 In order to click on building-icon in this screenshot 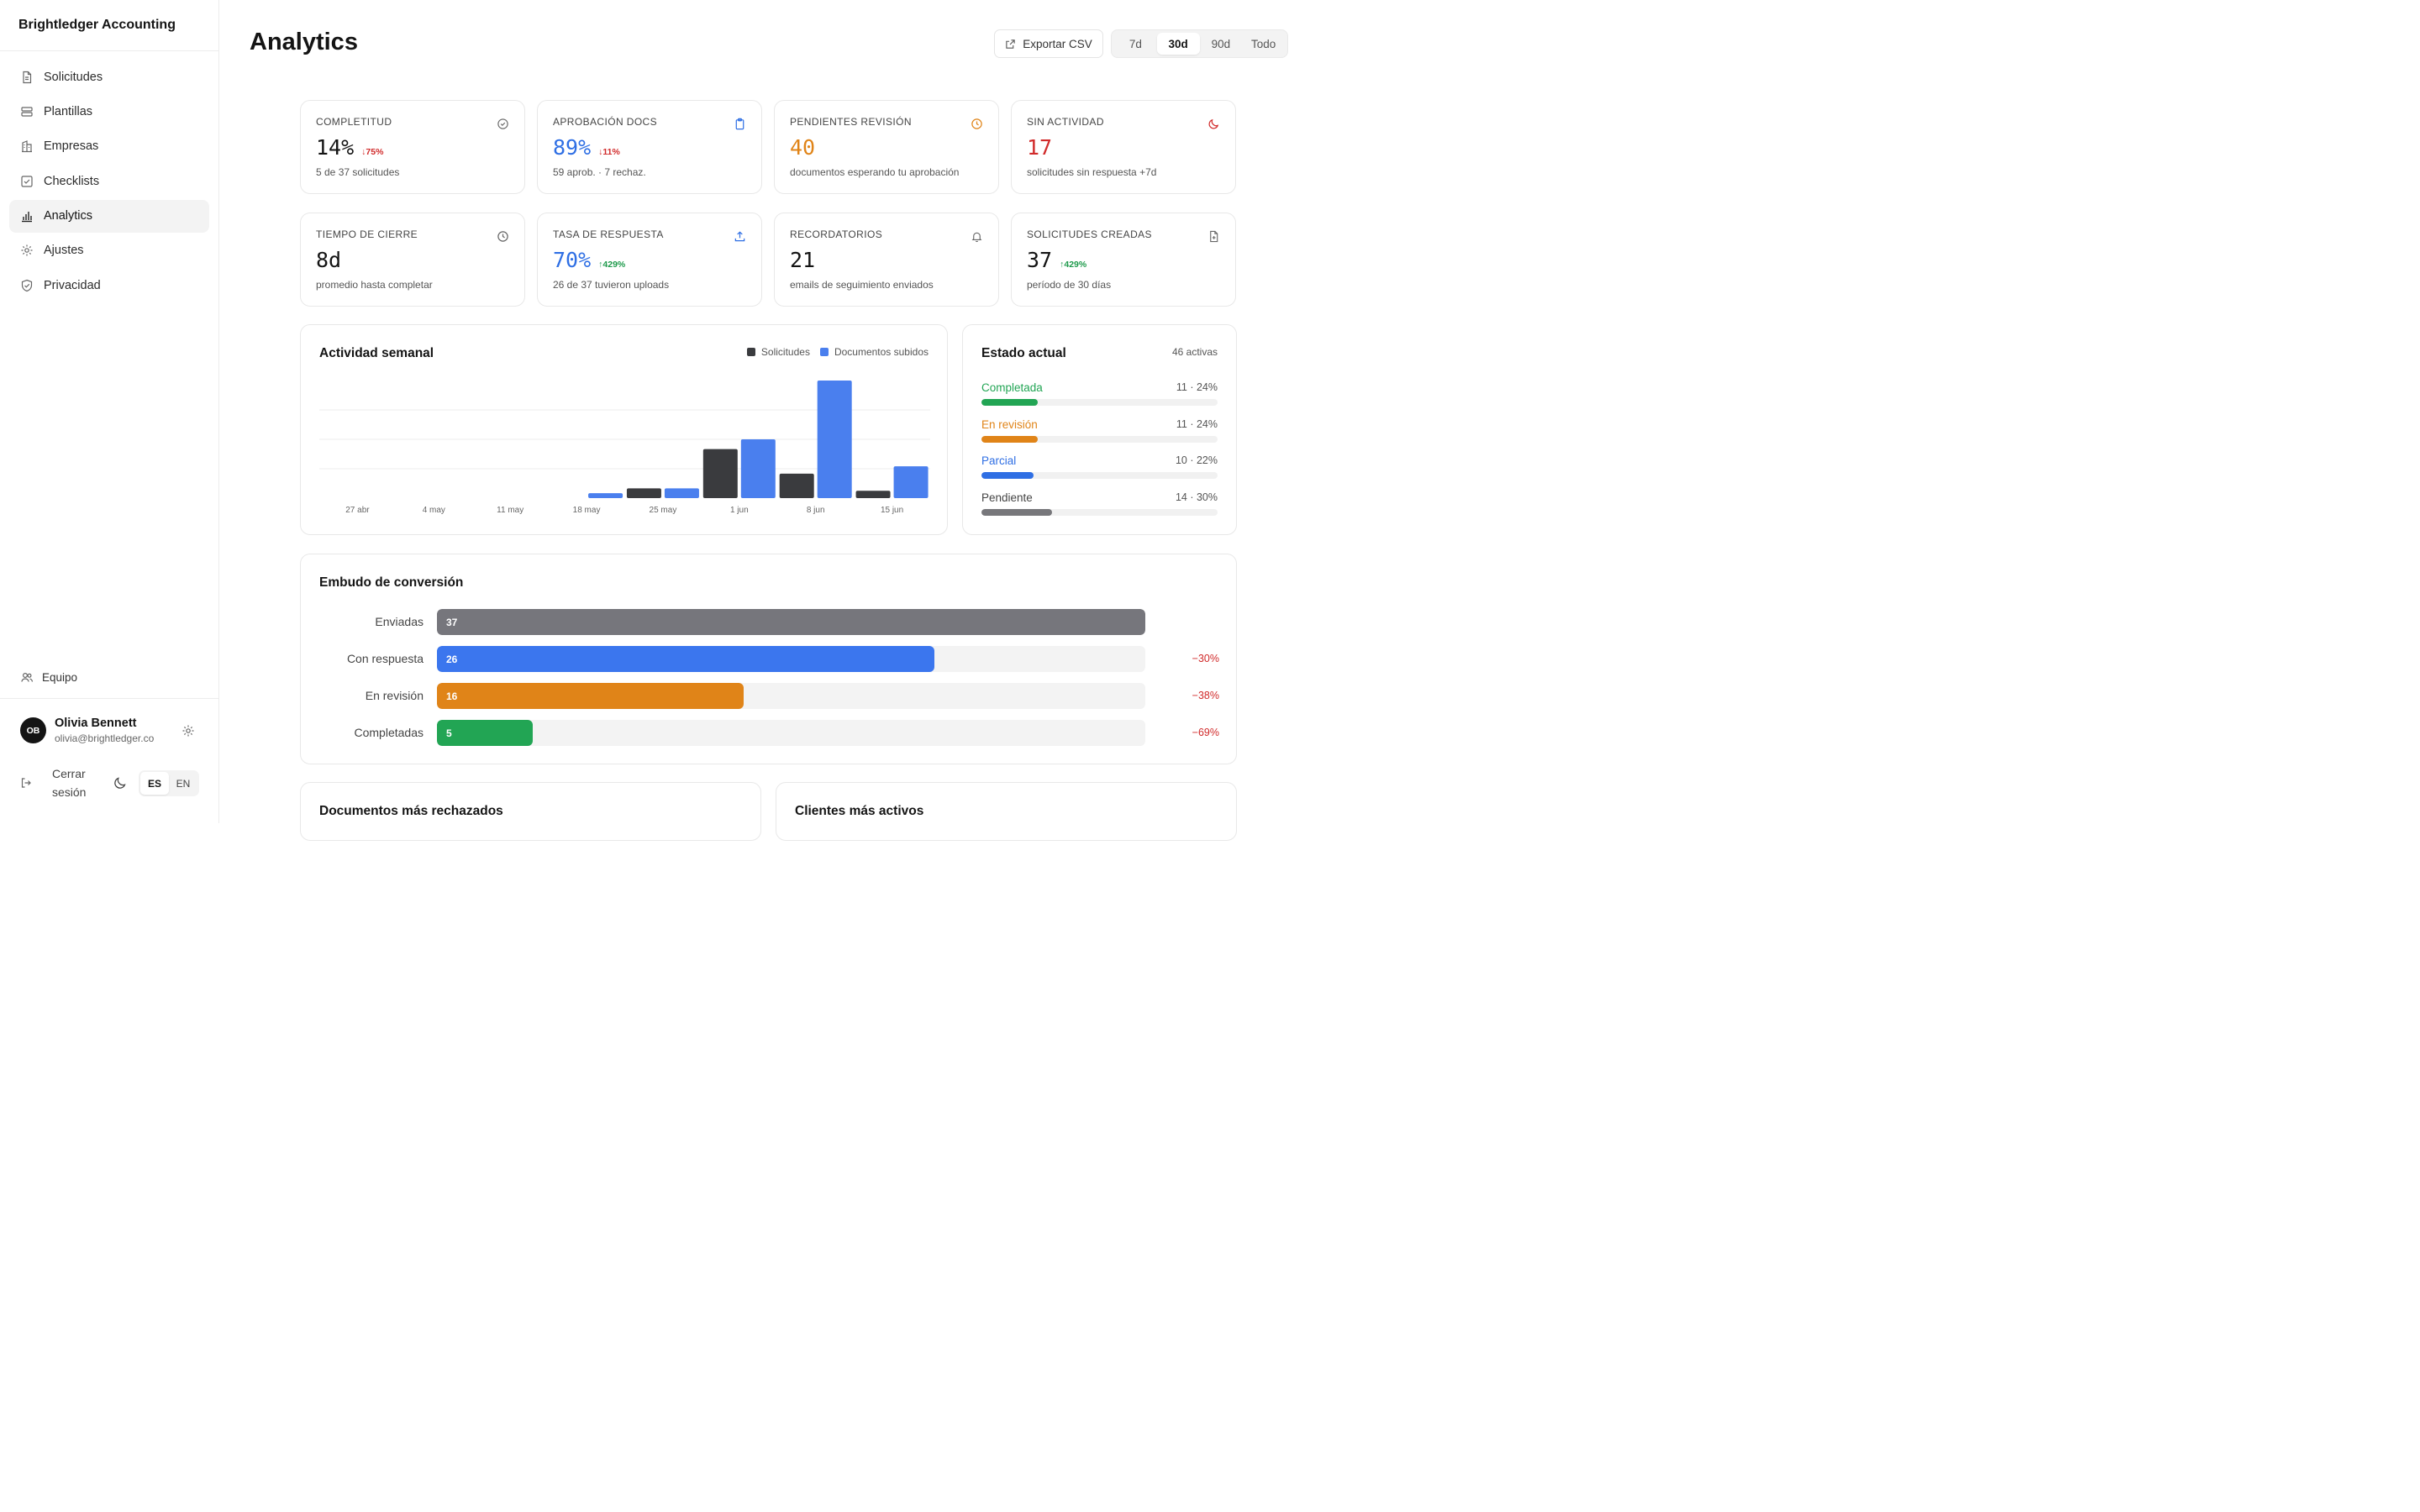, I will do `click(27, 146)`.